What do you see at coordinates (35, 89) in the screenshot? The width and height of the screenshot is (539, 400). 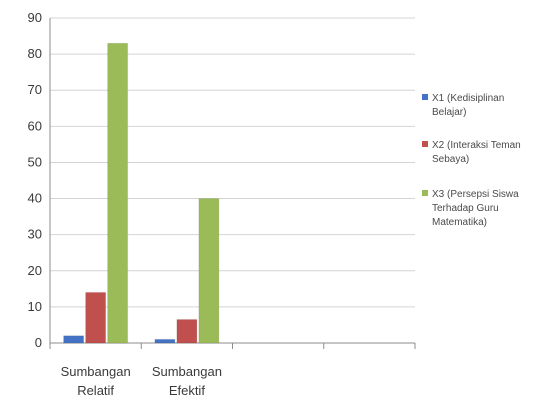 I see `y-tick-label: 70` at bounding box center [35, 89].